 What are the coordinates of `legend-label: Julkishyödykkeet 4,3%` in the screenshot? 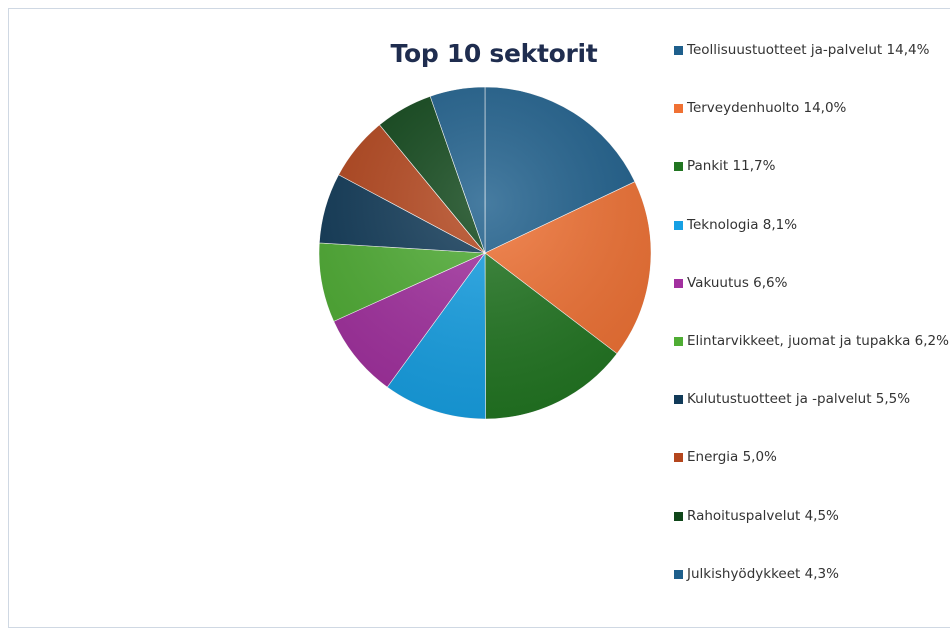 It's located at (763, 573).